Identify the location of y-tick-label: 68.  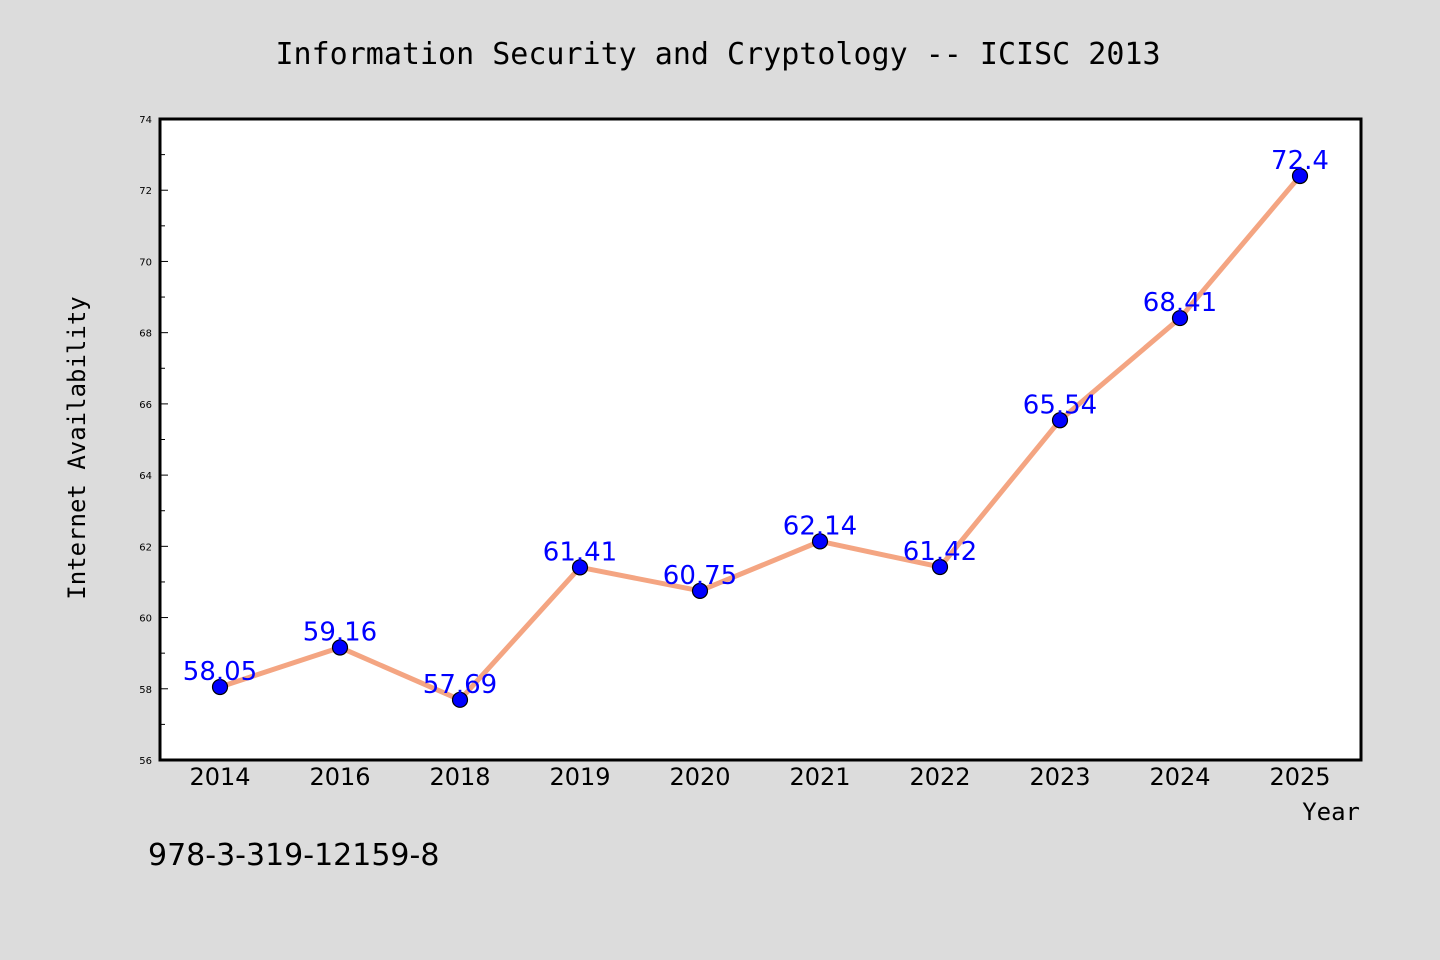
(145, 334).